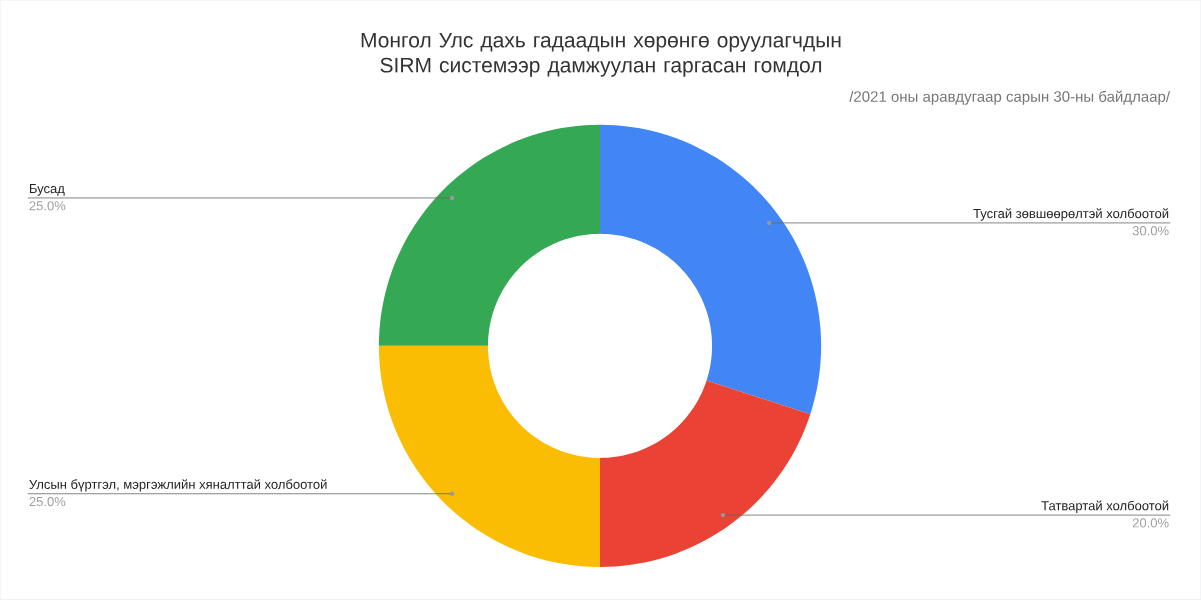 The height and width of the screenshot is (600, 1201). I want to click on chart-subtitle: /2021 оны аравдугаар сарын 30-ны байдлаар/, so click(1010, 98).